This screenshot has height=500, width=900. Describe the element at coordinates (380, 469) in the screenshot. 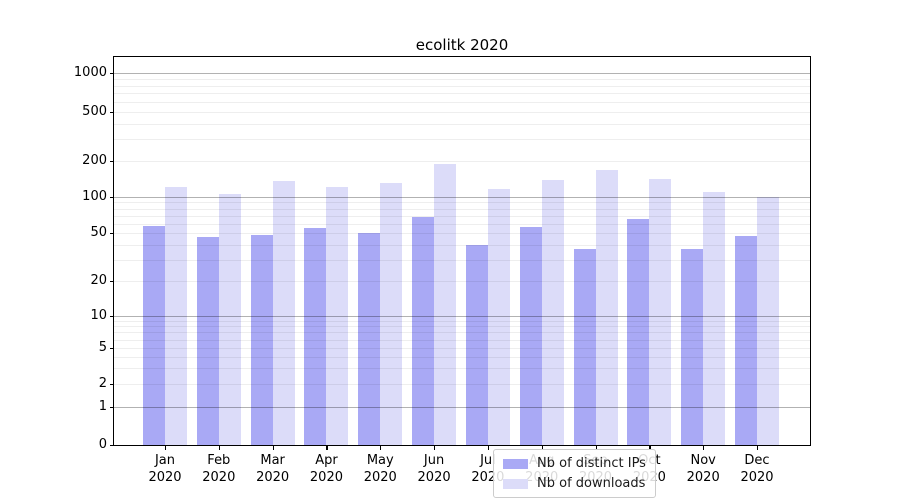

I see `x-tick-label-may: May 2020` at that location.